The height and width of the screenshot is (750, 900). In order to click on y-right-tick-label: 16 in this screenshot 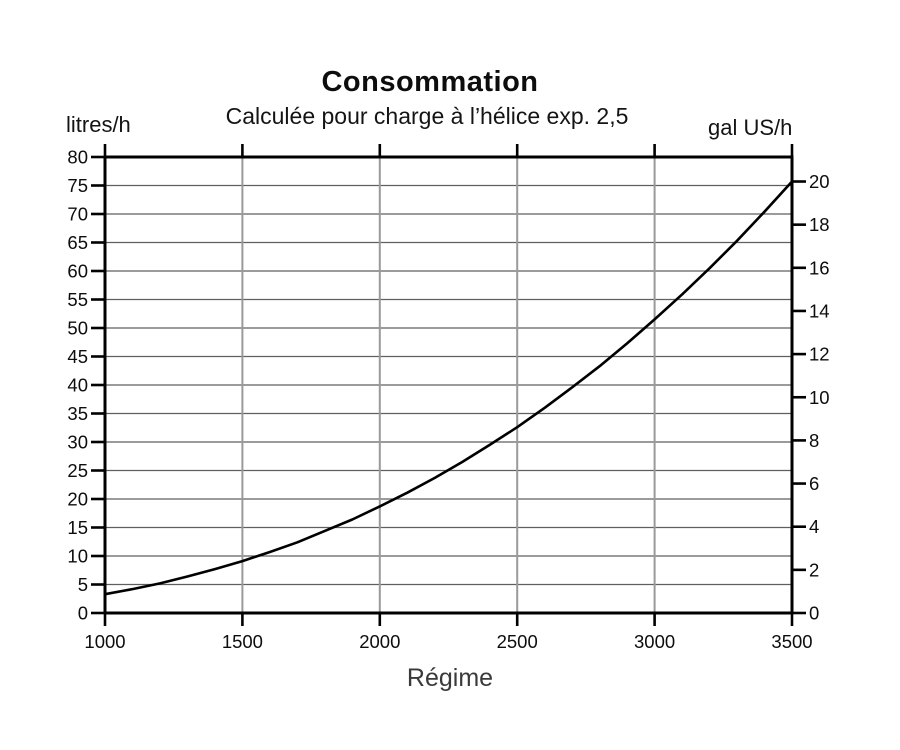, I will do `click(819, 267)`.